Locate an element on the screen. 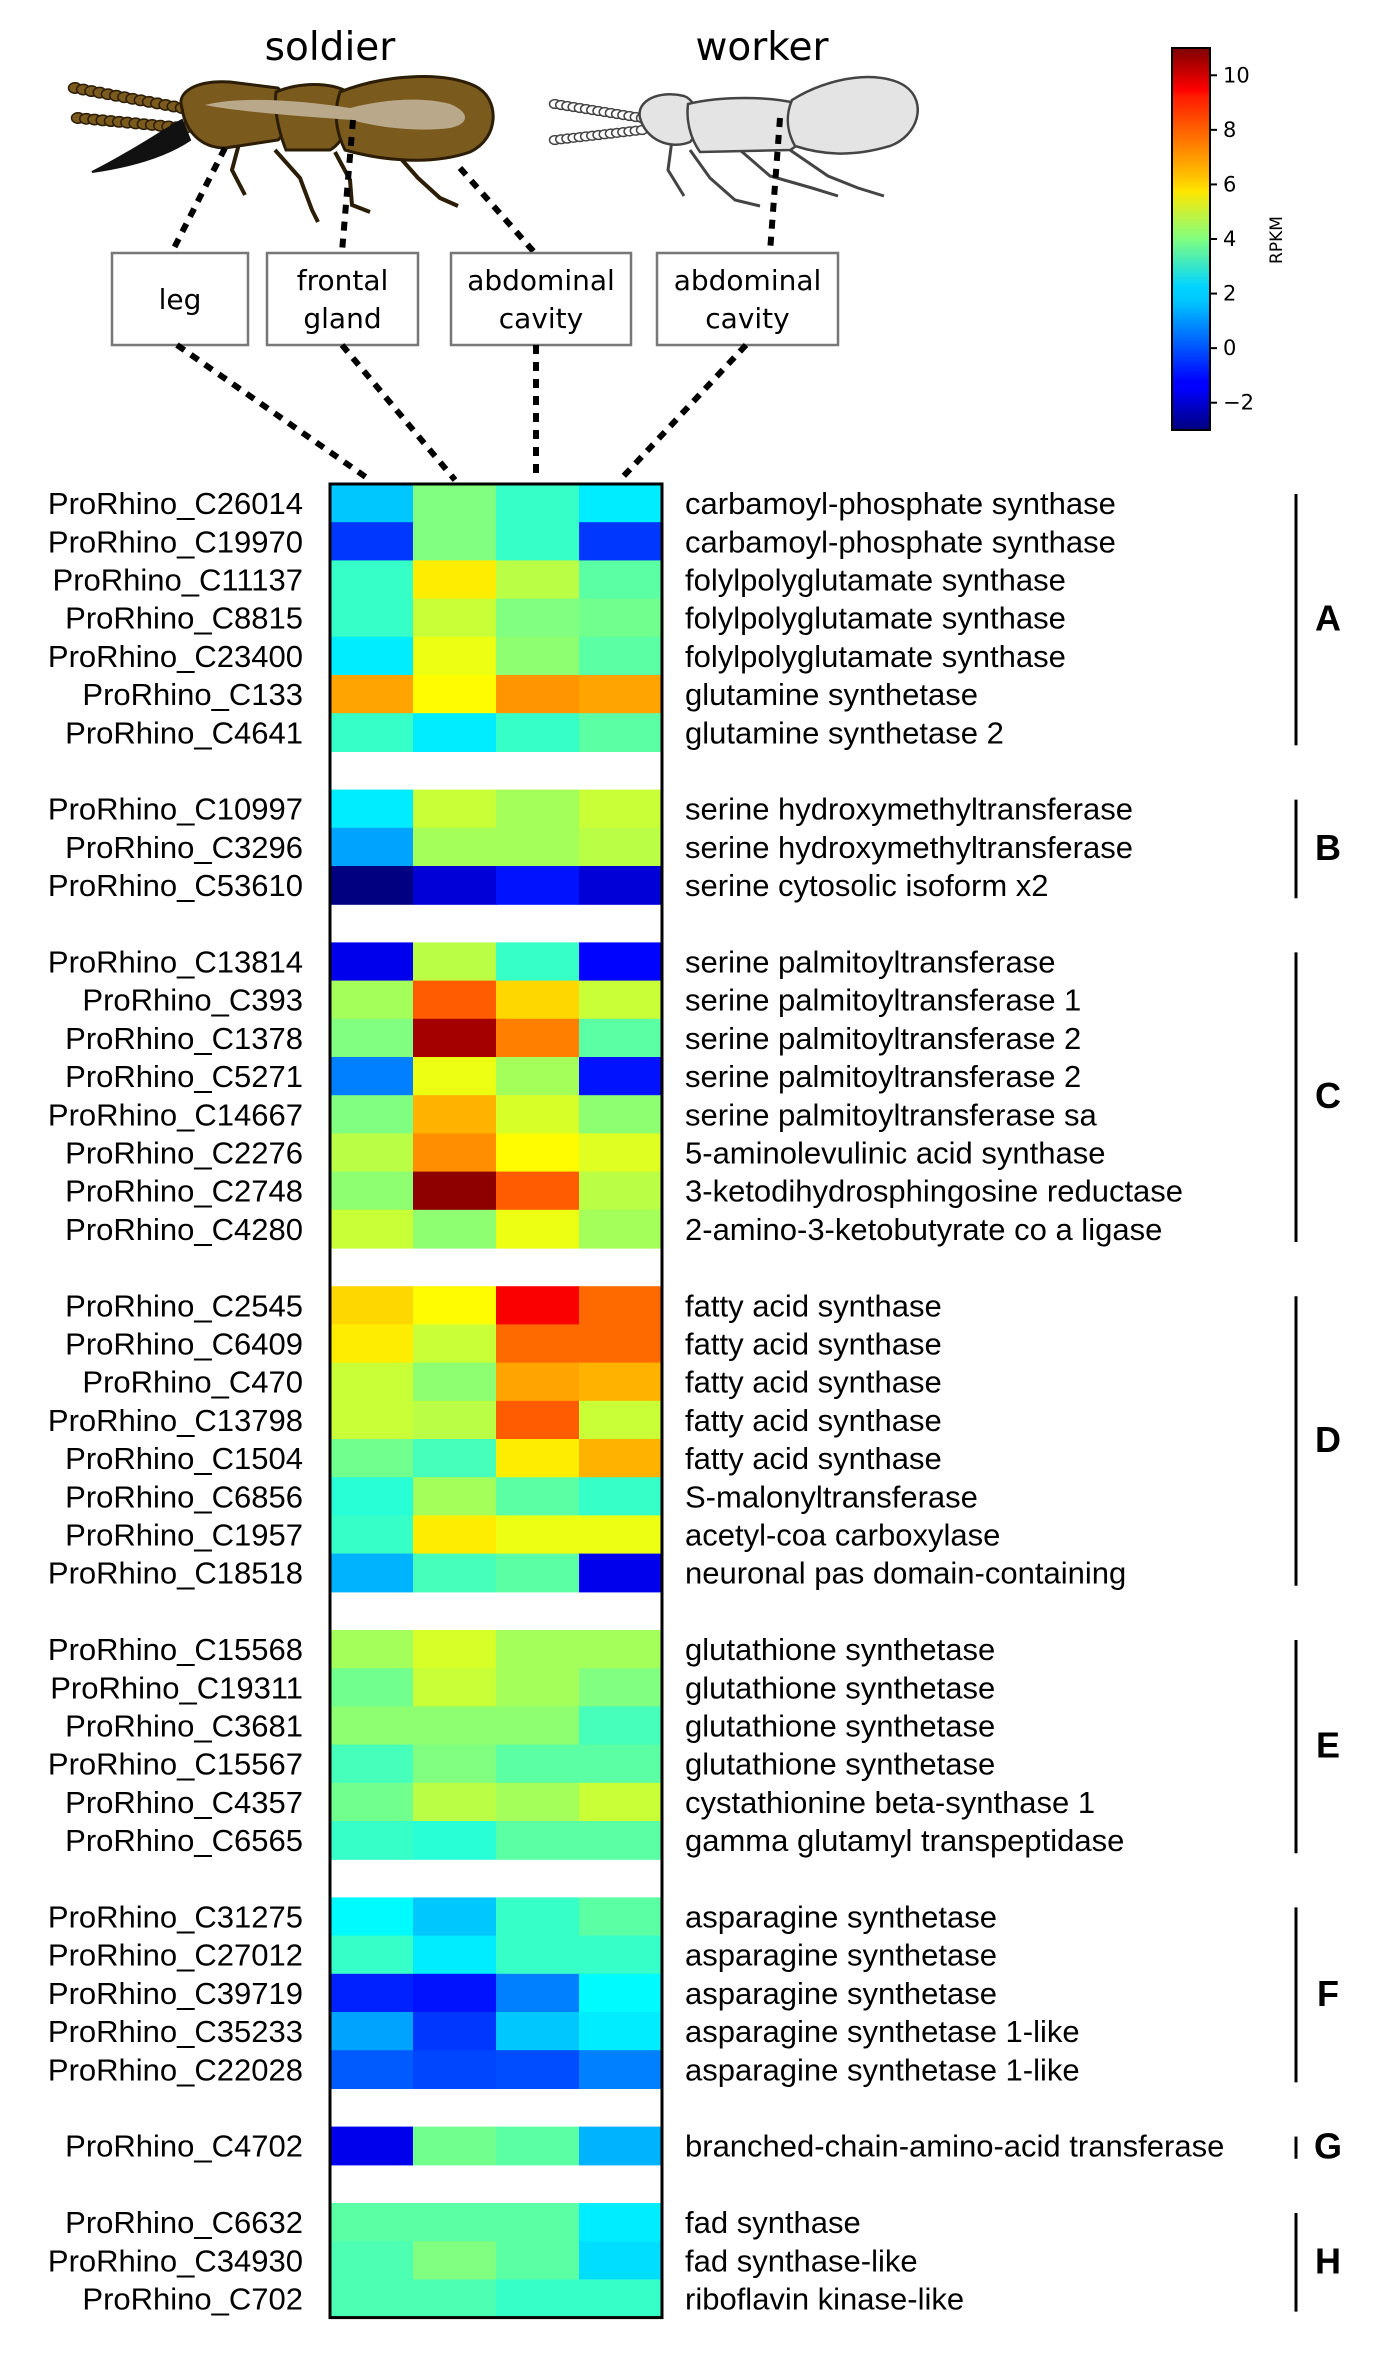 This screenshot has width=1395, height=2355. gene-annotation-label: fad synthase-like is located at coordinates (801, 2260).